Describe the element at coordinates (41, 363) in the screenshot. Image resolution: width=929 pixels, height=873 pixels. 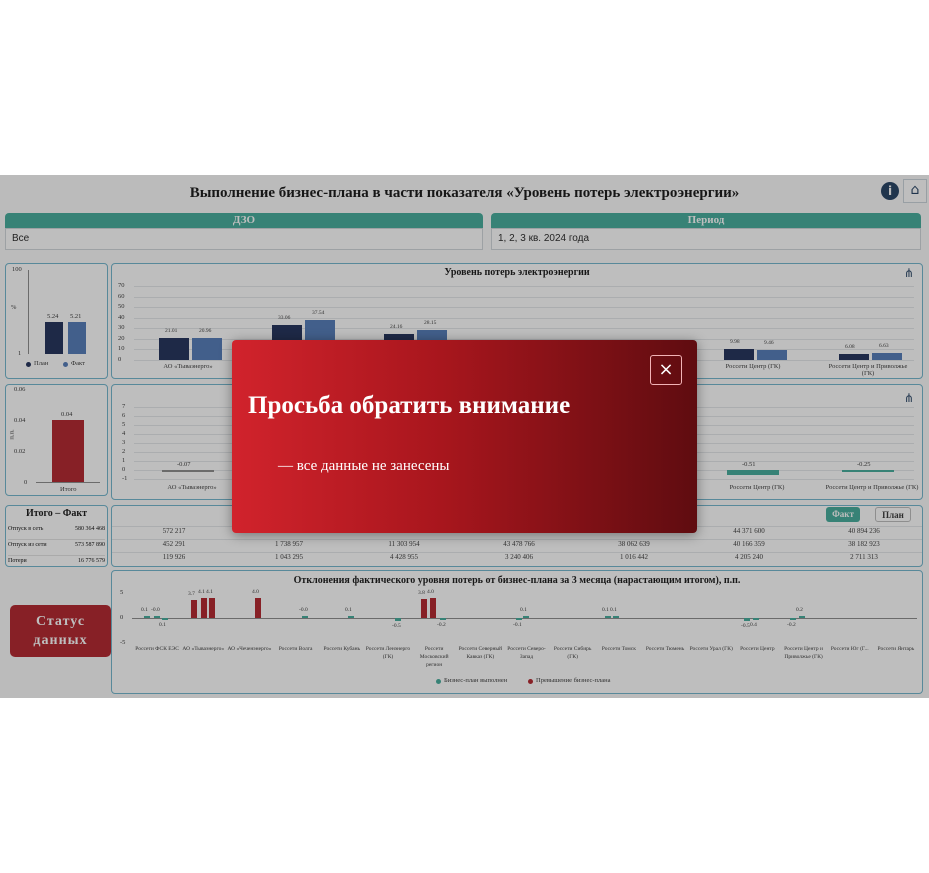
I see `legend-plan: План` at that location.